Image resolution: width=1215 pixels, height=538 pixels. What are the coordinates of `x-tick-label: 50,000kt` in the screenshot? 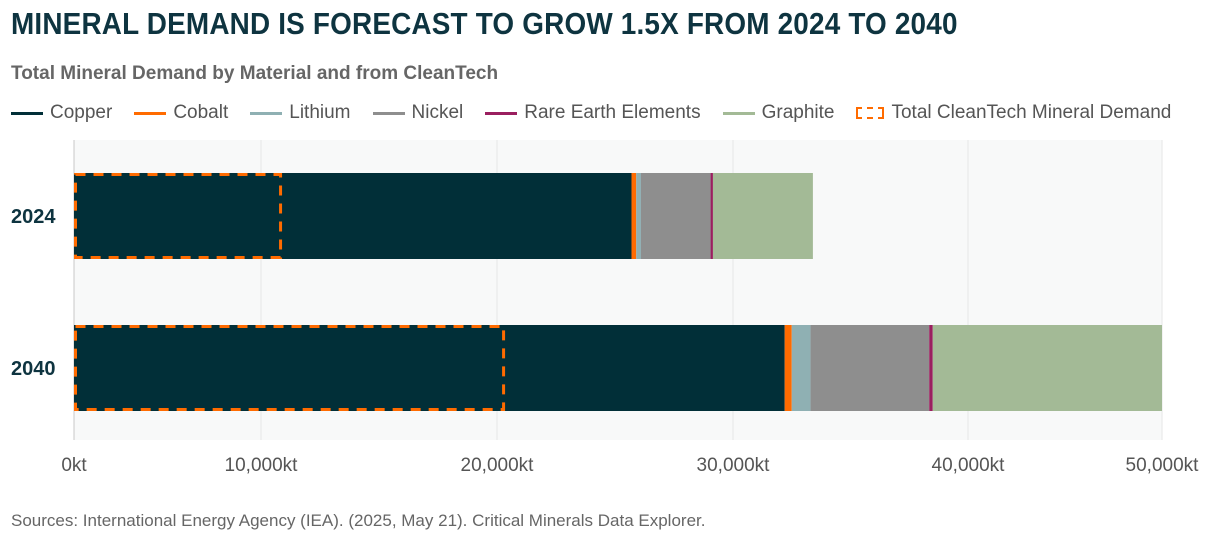 It's located at (1163, 465).